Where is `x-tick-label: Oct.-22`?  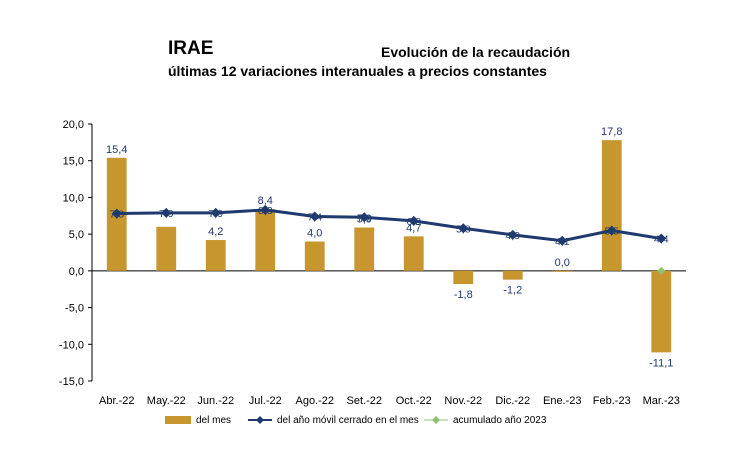 x-tick-label: Oct.-22 is located at coordinates (414, 401).